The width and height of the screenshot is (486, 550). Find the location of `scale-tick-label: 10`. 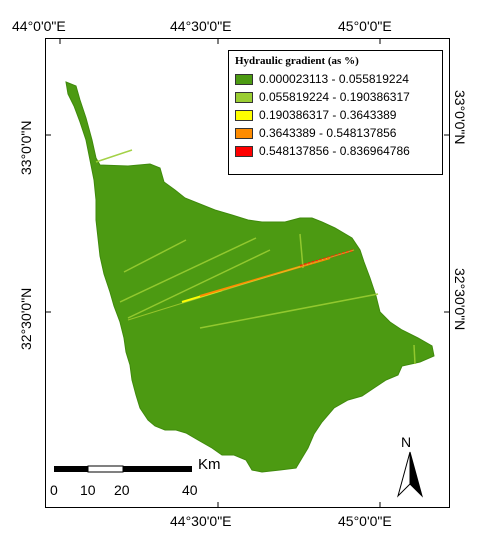

scale-tick-label: 10 is located at coordinates (88, 490).